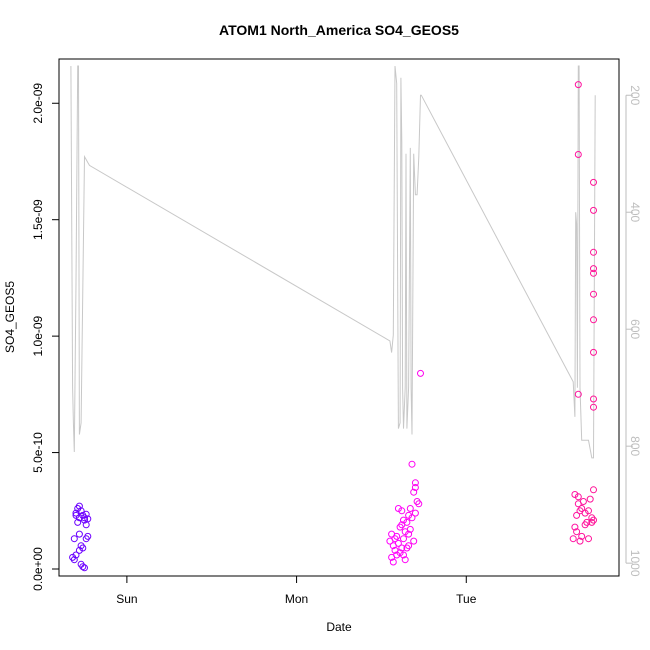 The width and height of the screenshot is (650, 650). I want to click on y-tick-label: 5.0e-10, so click(38, 452).